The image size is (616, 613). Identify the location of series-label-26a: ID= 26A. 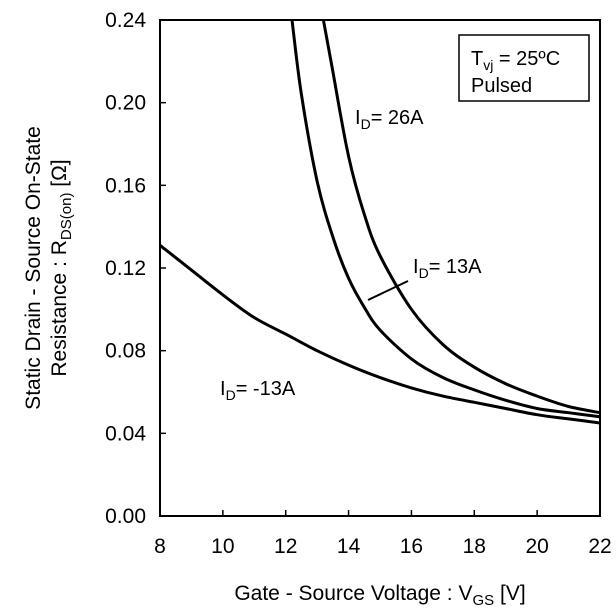
(389, 119).